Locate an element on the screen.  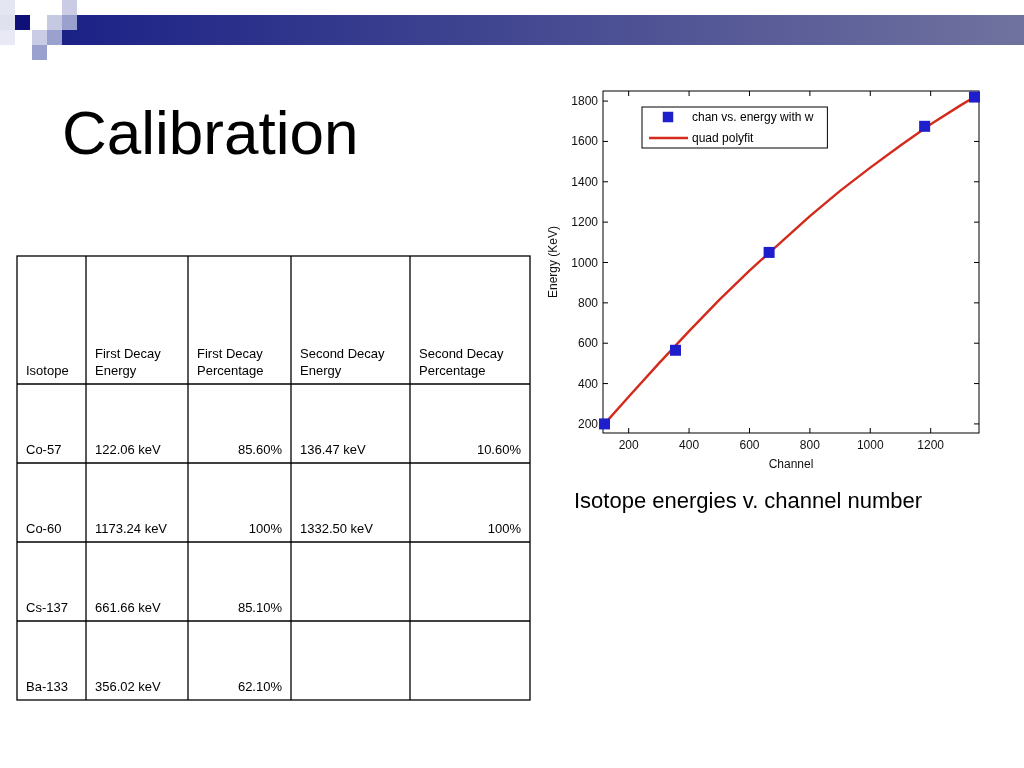
x-tick-label: 400 is located at coordinates (689, 445).